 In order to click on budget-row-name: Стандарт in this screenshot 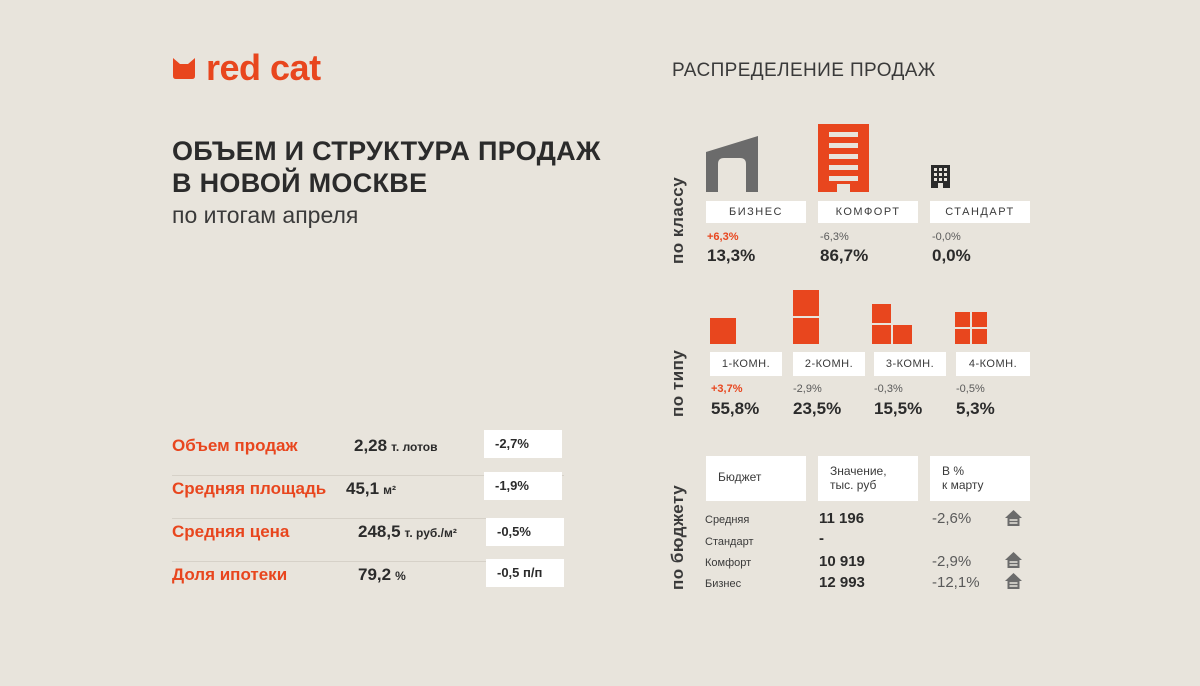, I will do `click(729, 542)`.